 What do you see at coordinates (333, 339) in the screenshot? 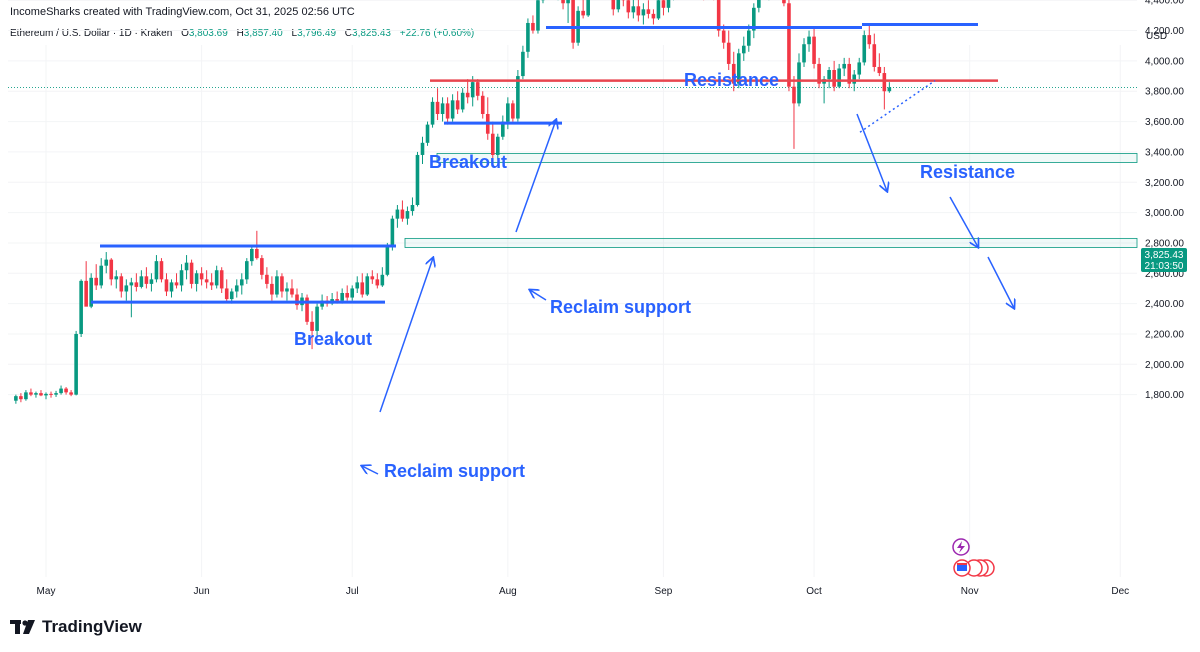
I see `breakout-label-lower: Breakout` at bounding box center [333, 339].